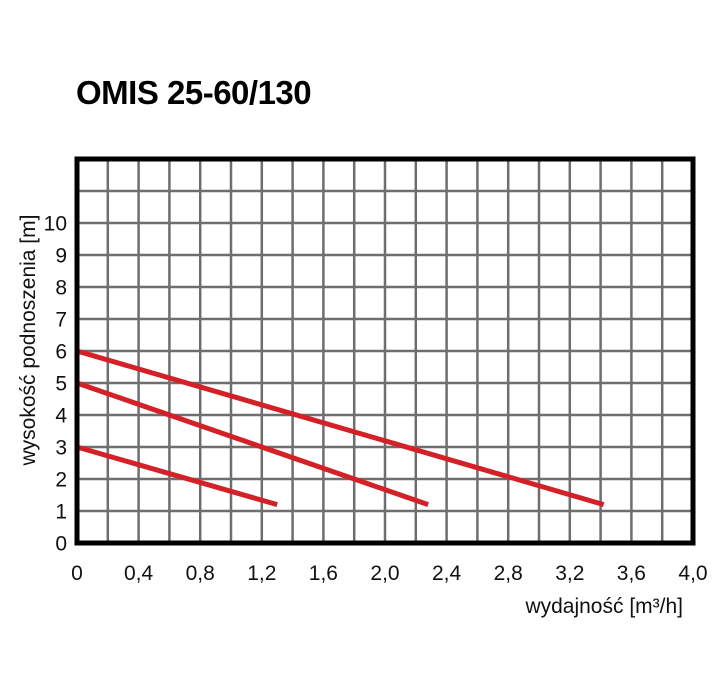 This screenshot has height=676, width=724. Describe the element at coordinates (631, 573) in the screenshot. I see `x-tick-label: 3,6` at that location.